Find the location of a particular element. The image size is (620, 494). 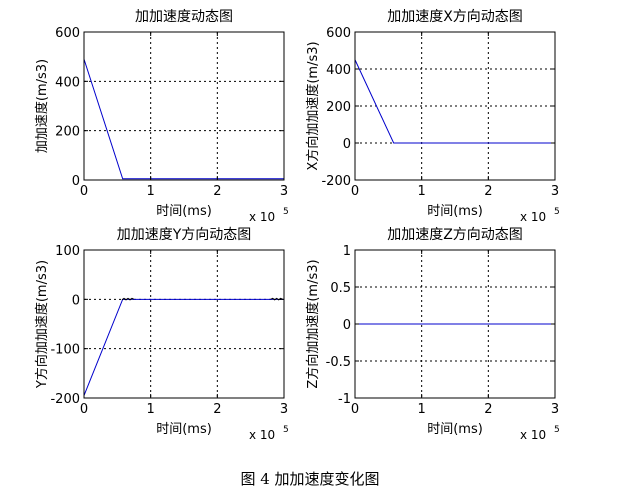

y-tick-label: 100 is located at coordinates (67, 251).